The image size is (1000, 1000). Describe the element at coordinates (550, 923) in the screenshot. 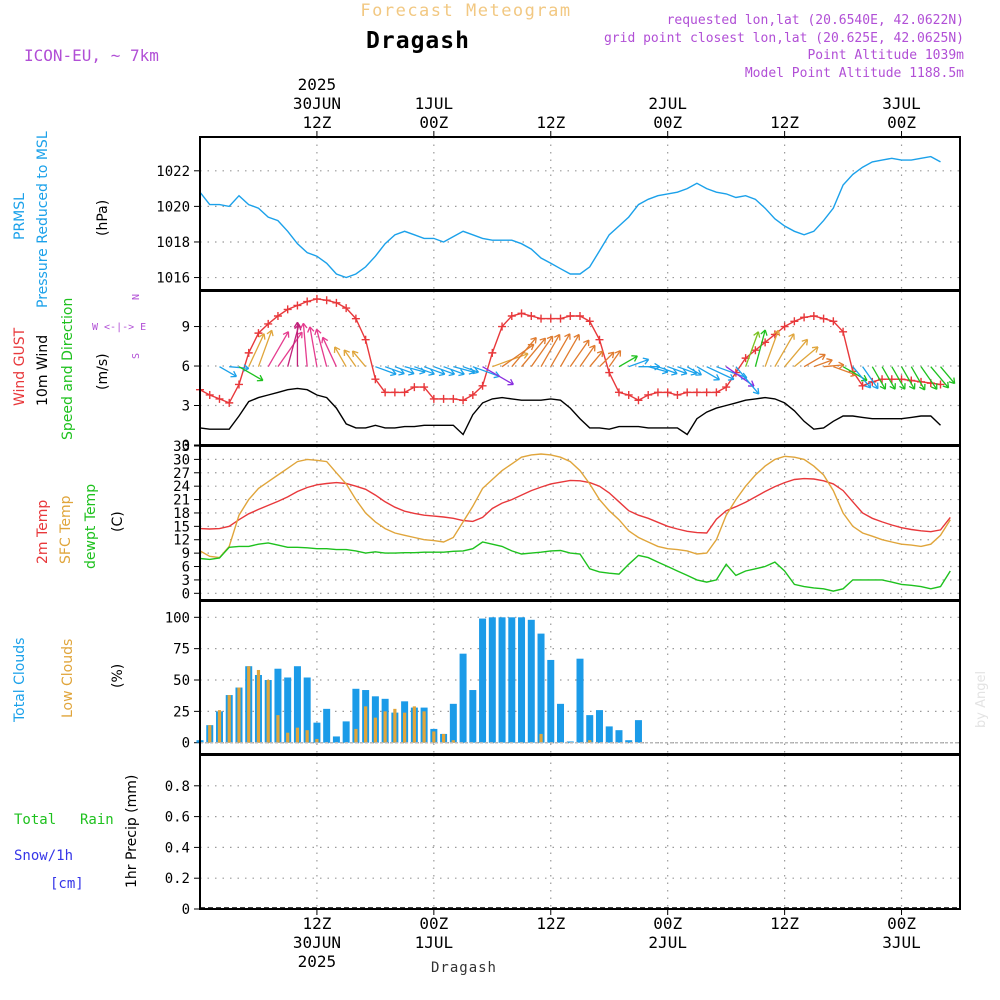

I see `bottom-time-tick-label: 12Z` at that location.